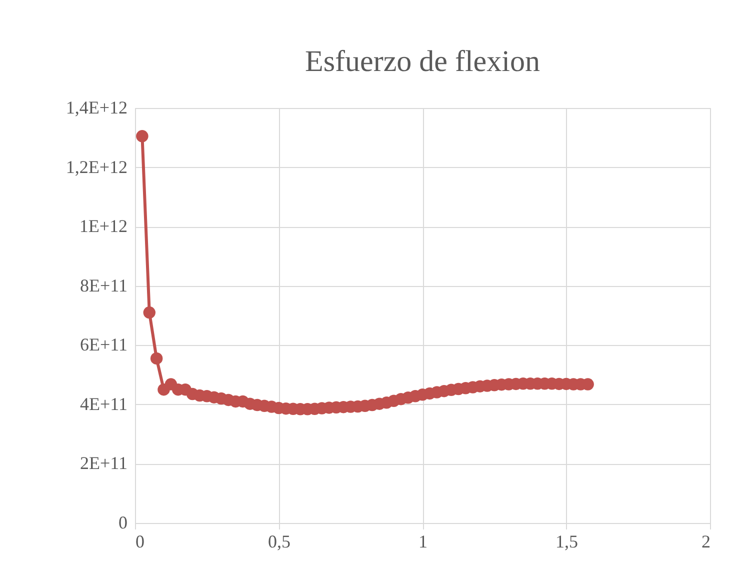  What do you see at coordinates (97, 166) in the screenshot?
I see `y-tick-label: 1,2E+12` at bounding box center [97, 166].